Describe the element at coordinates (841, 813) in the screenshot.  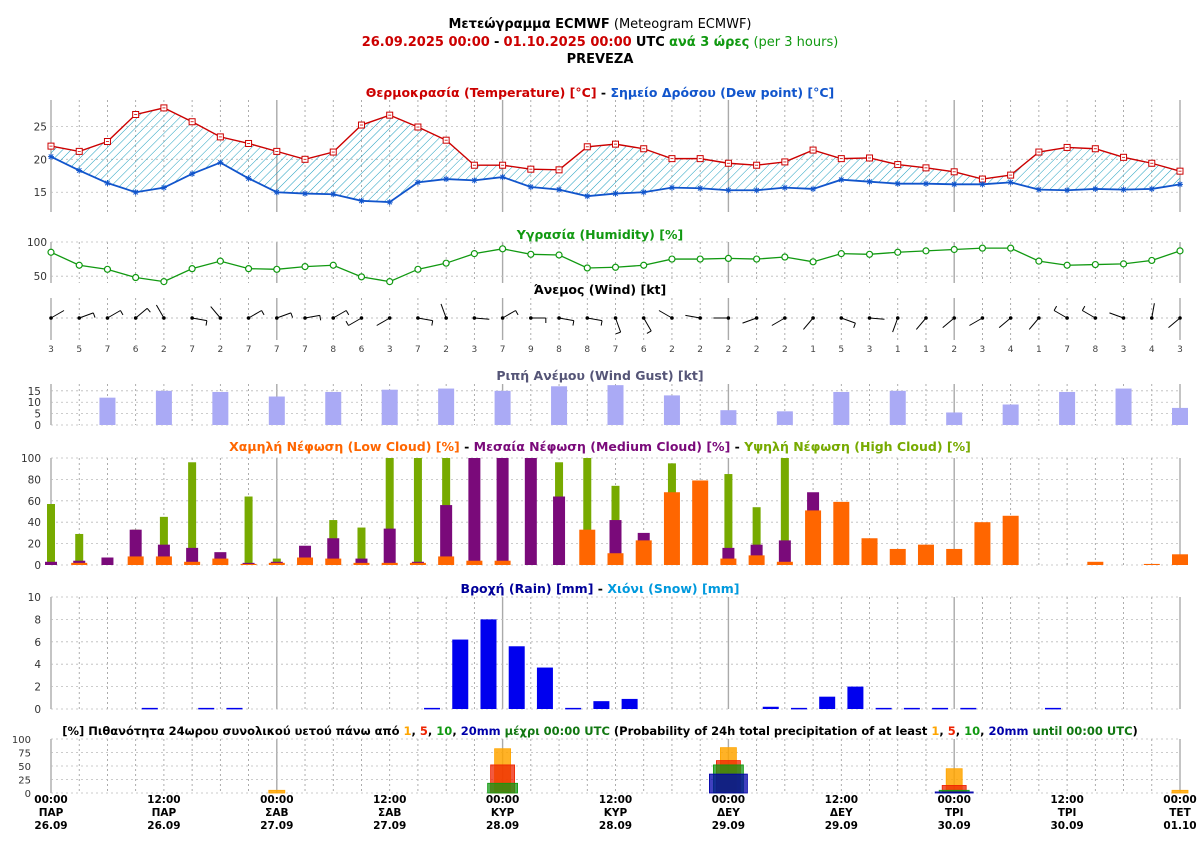
I see `time-axis-day: ΔΕΥ` at that location.